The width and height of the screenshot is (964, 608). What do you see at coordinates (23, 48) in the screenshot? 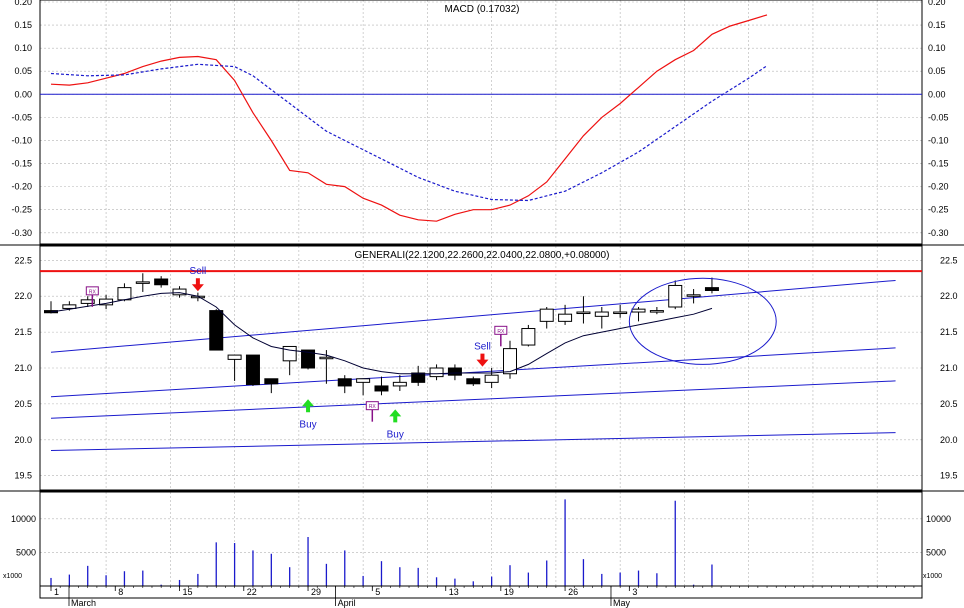
I see `macd-tick-label-left: 0.10` at bounding box center [23, 48].